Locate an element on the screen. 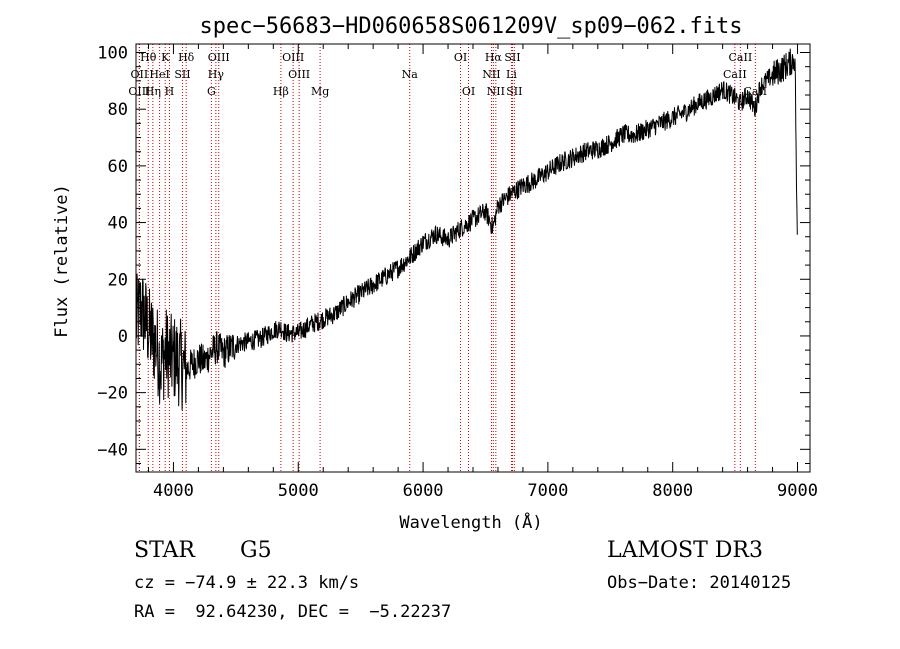 The image size is (900, 649). y-tick-label: 80 is located at coordinates (118, 110).